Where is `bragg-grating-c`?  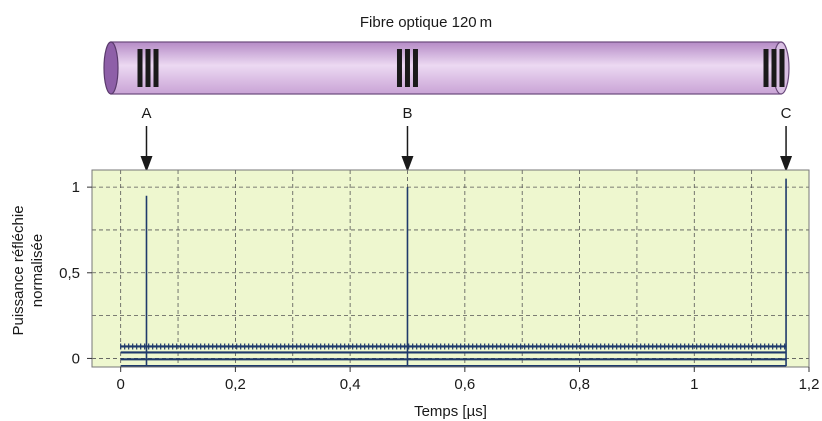
bragg-grating-c is located at coordinates (774, 68).